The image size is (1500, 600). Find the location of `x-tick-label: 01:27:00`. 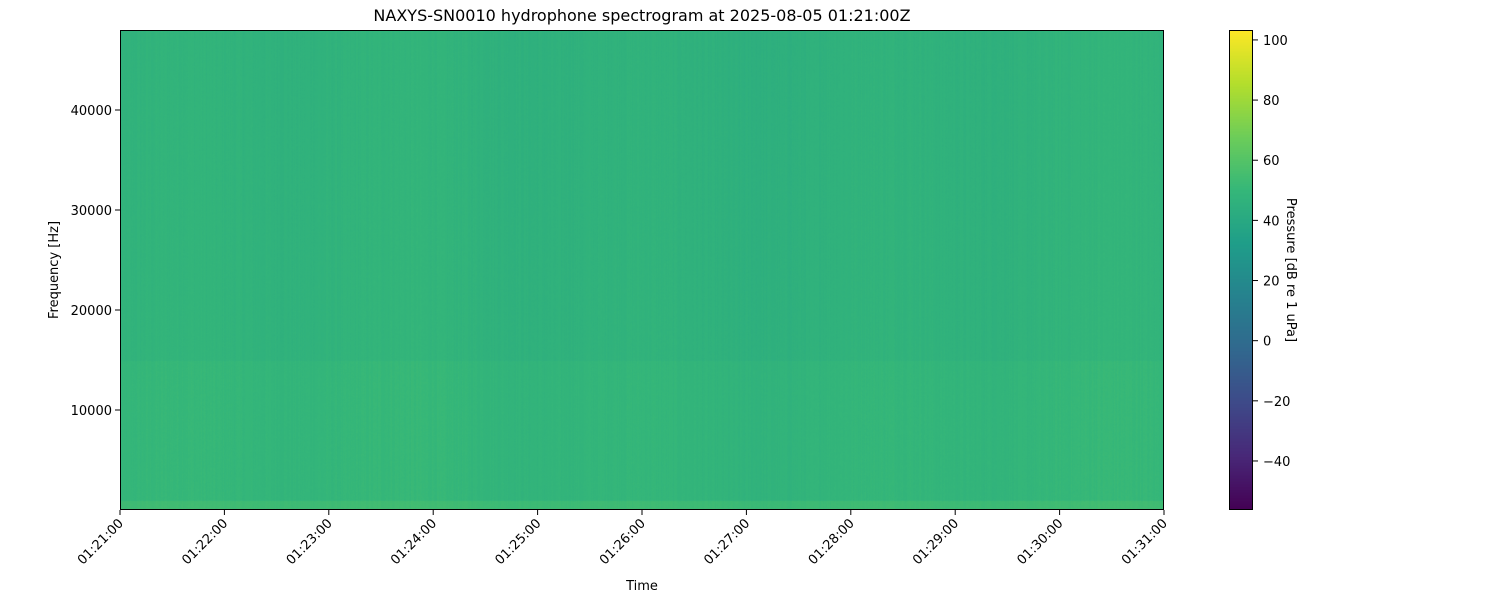

x-tick-label: 01:27:00 is located at coordinates (727, 542).